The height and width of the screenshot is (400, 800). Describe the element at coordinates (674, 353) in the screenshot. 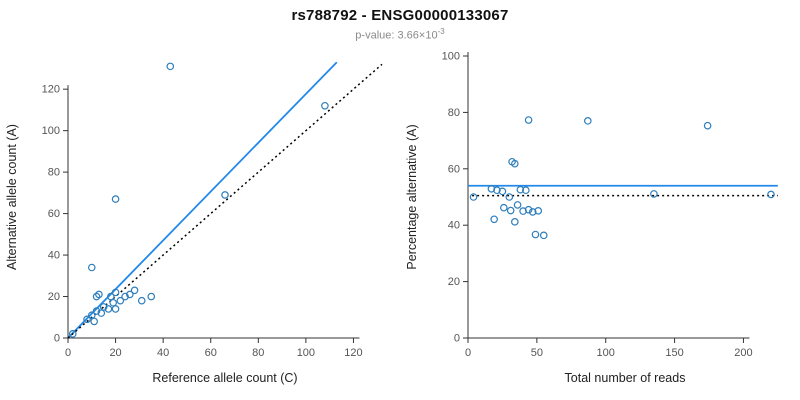

I see `x-tick-label: 150` at that location.